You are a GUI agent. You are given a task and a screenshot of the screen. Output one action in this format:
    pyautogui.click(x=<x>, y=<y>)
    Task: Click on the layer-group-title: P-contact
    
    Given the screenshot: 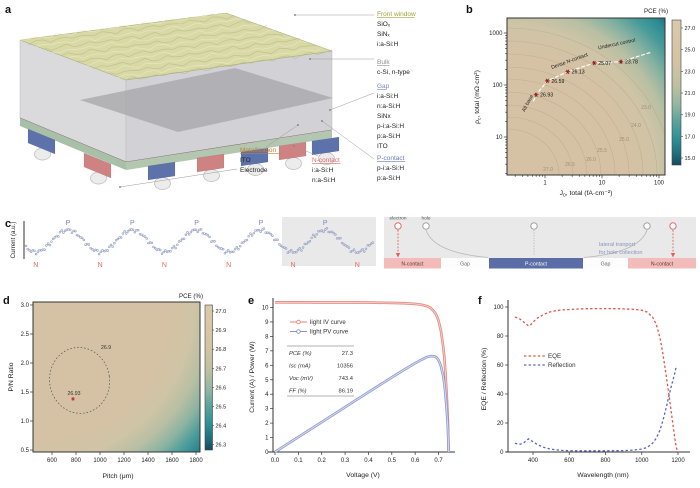 What is the action you would take?
    pyautogui.click(x=391, y=158)
    